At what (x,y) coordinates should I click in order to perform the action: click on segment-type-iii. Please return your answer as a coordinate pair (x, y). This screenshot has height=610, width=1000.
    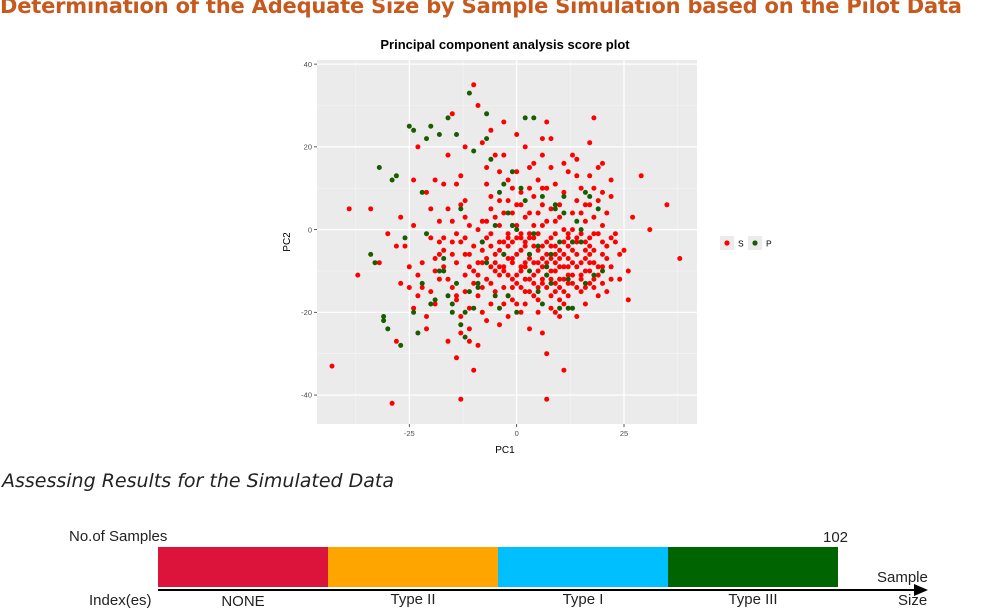
    Looking at the image, I should click on (753, 567).